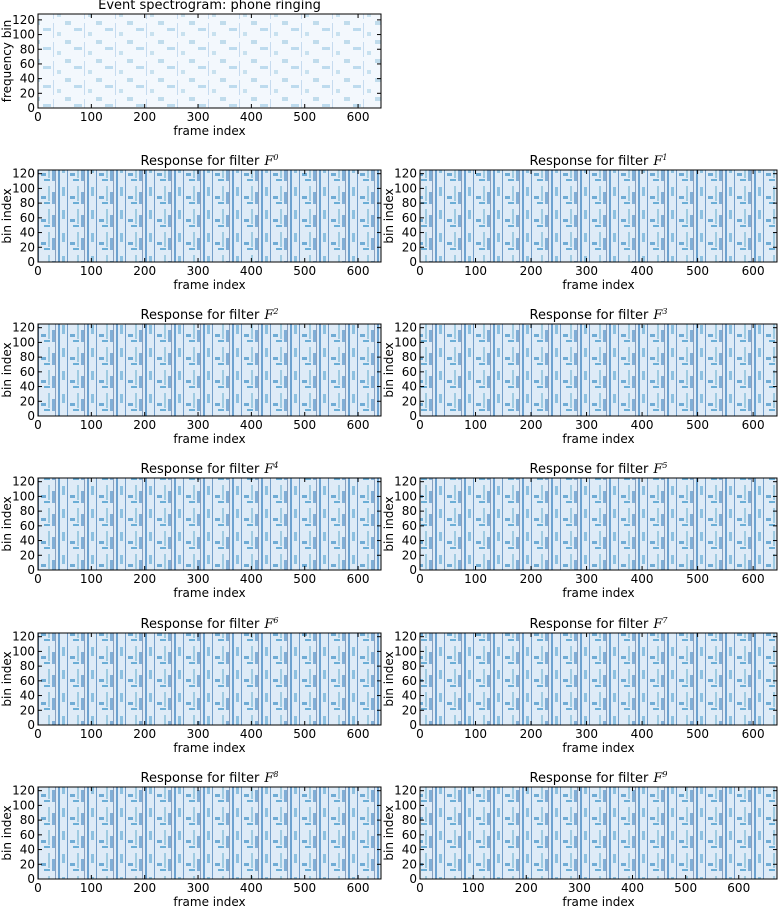 This screenshot has height=908, width=779. Describe the element at coordinates (275, 157) in the screenshot. I see `title-superscript: 0` at that location.